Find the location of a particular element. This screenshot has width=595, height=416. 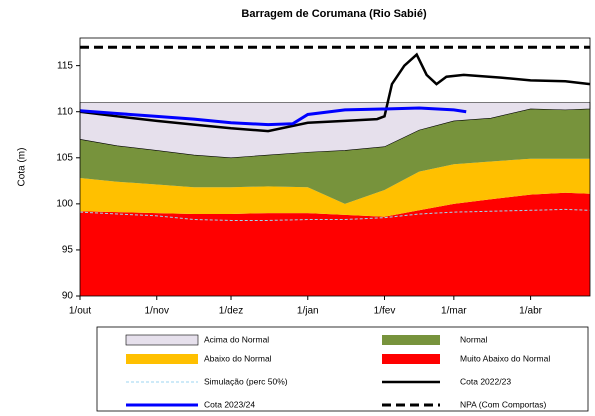

y-axis-label: Cota (m) is located at coordinates (22, 167).